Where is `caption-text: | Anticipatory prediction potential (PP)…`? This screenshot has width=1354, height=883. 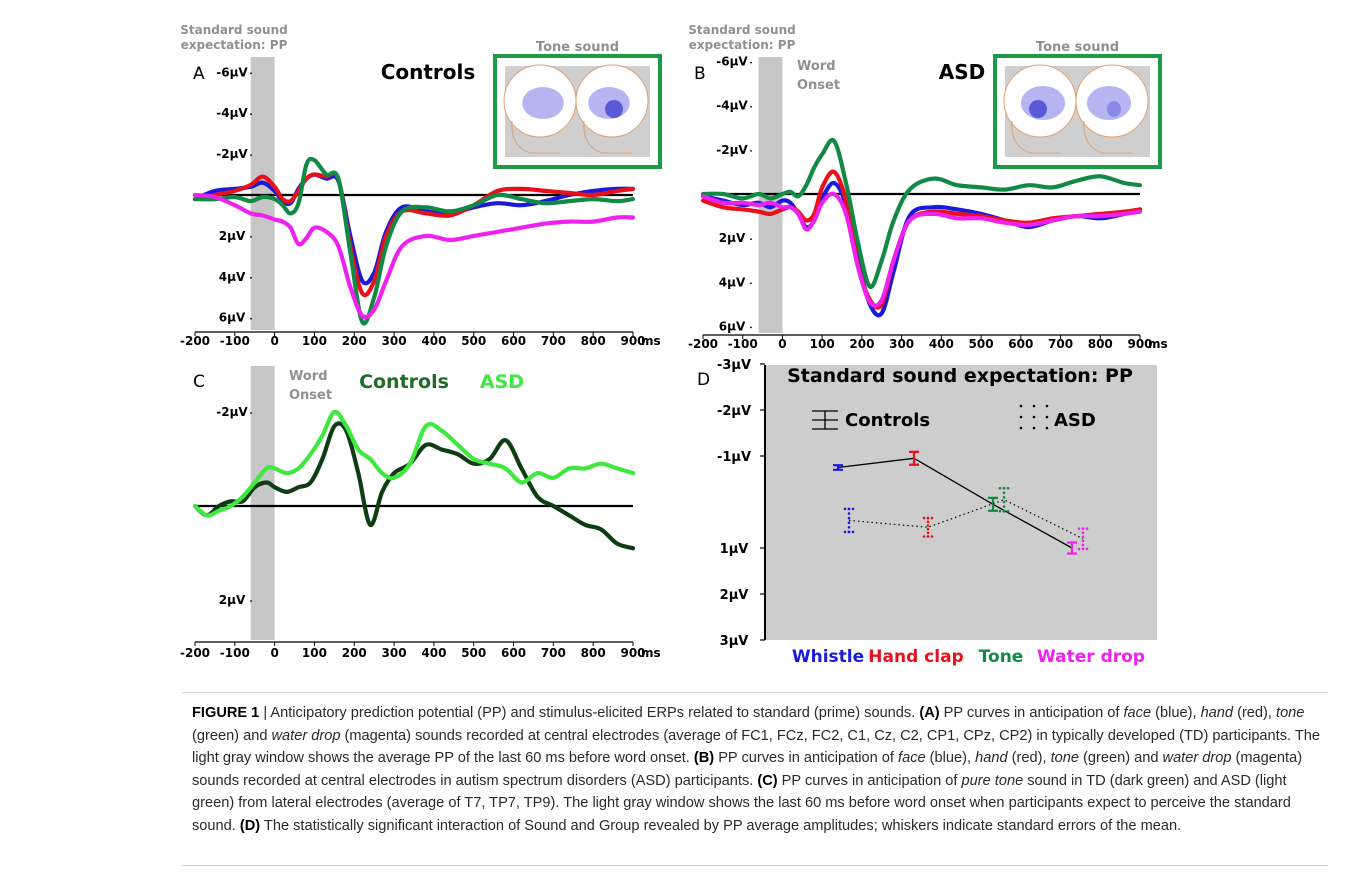 caption-text: | Anticipatory prediction potential (PP)… is located at coordinates (589, 713).